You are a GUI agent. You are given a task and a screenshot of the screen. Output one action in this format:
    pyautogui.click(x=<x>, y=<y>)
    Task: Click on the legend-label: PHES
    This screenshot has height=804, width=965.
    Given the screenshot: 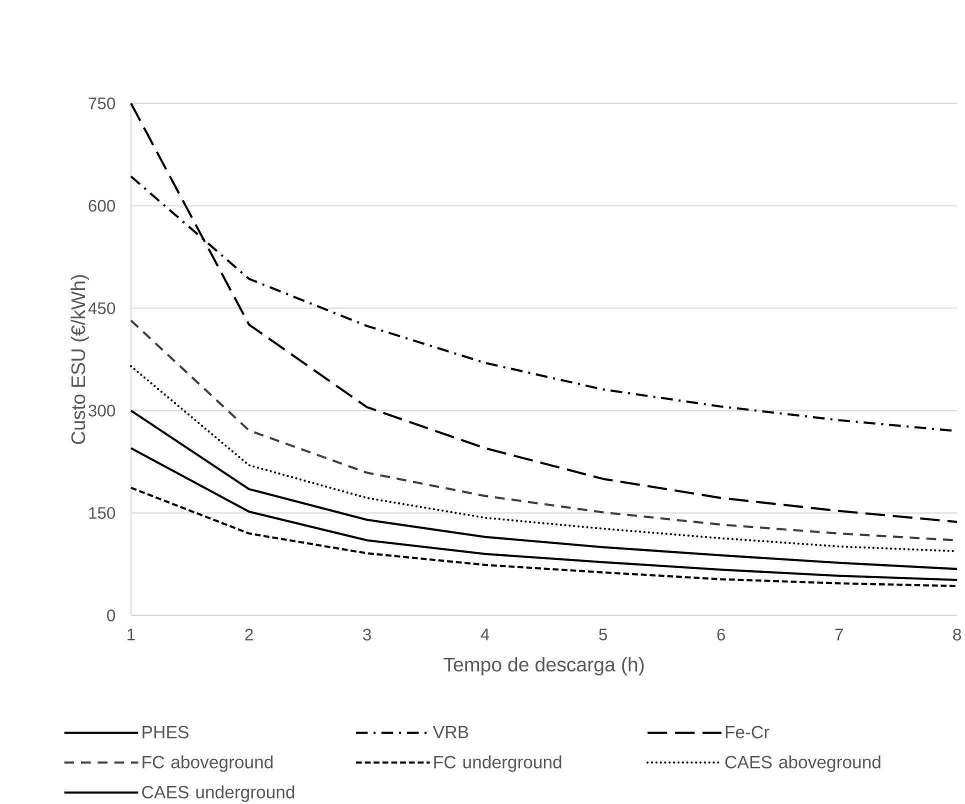 What is the action you would take?
    pyautogui.click(x=165, y=732)
    